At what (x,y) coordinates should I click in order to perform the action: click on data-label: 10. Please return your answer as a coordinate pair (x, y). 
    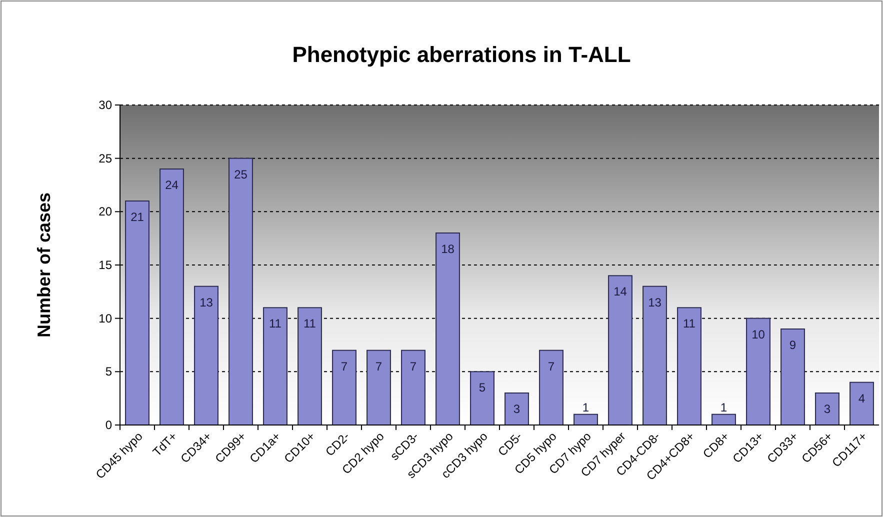
    Looking at the image, I should click on (759, 334).